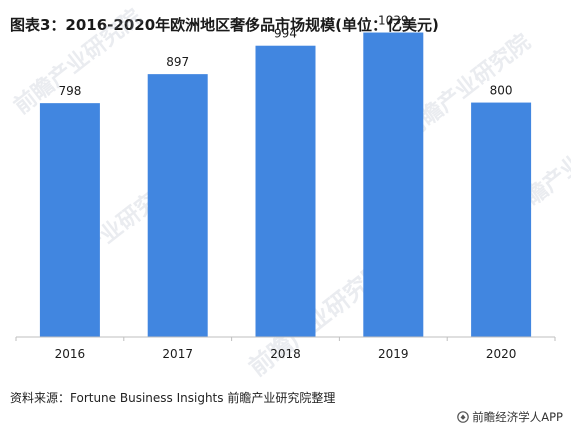 The image size is (571, 430). I want to click on qianzhan-logo-icon, so click(463, 417).